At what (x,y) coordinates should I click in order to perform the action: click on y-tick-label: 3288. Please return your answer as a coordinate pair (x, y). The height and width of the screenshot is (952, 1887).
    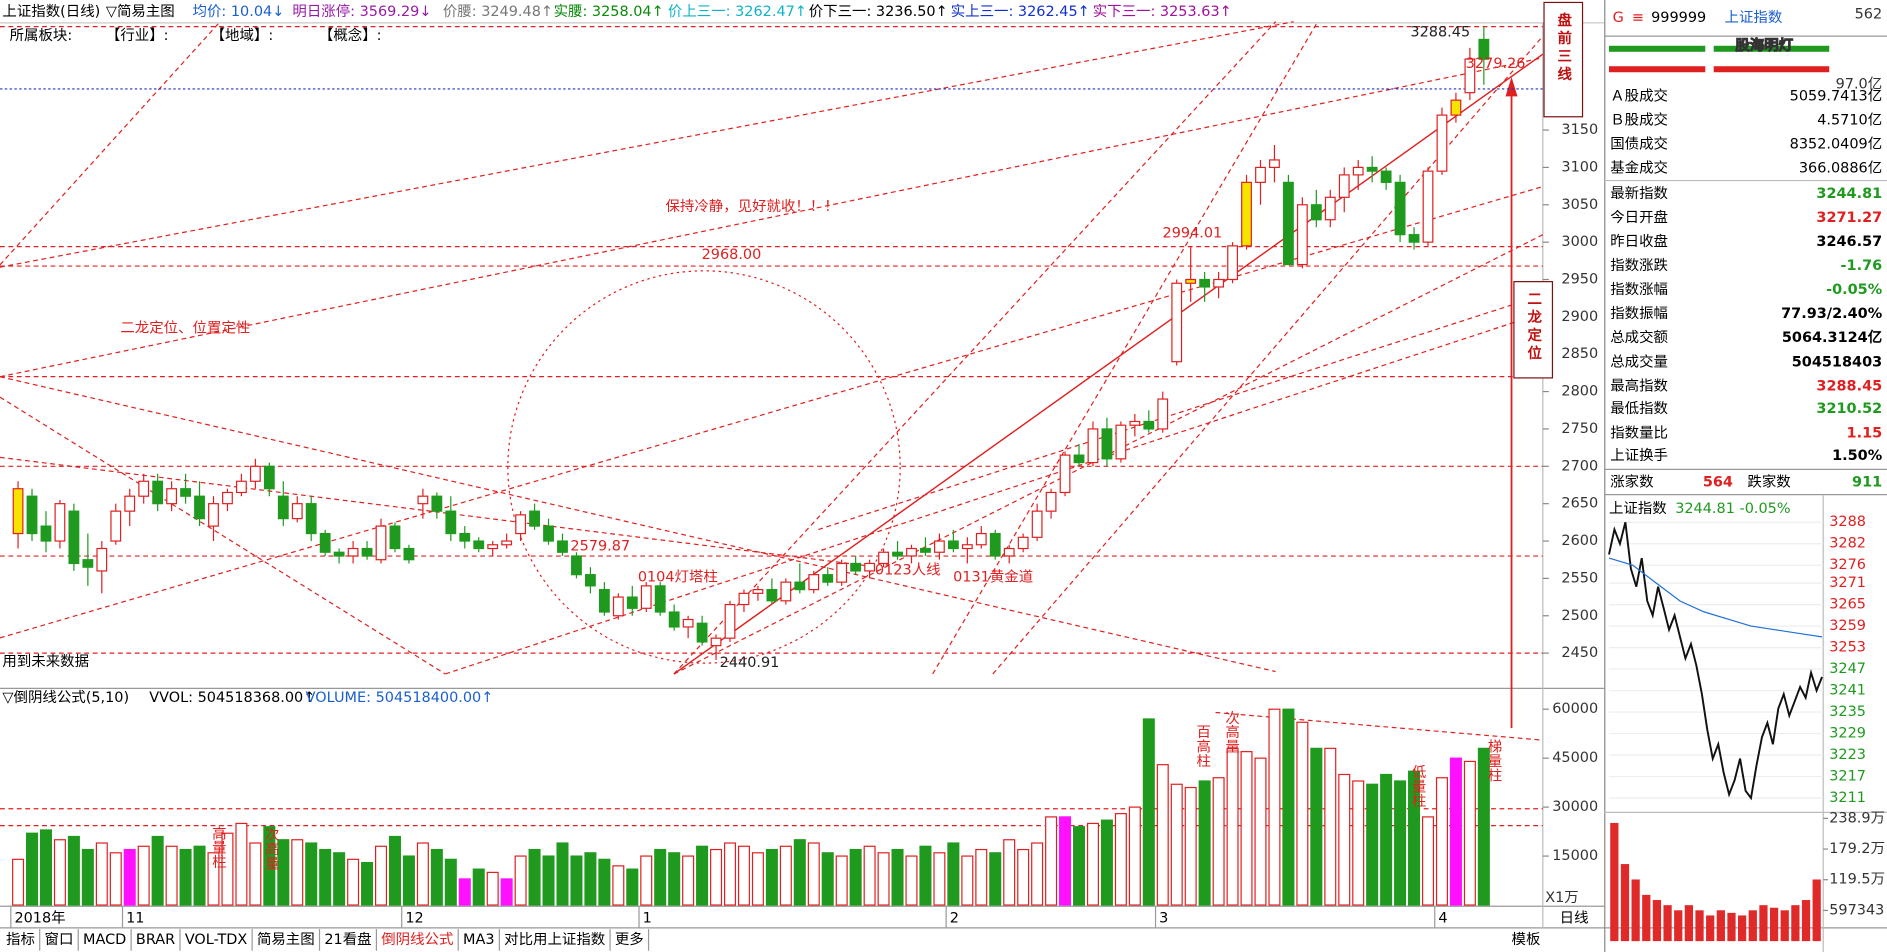
    Looking at the image, I should click on (1847, 522).